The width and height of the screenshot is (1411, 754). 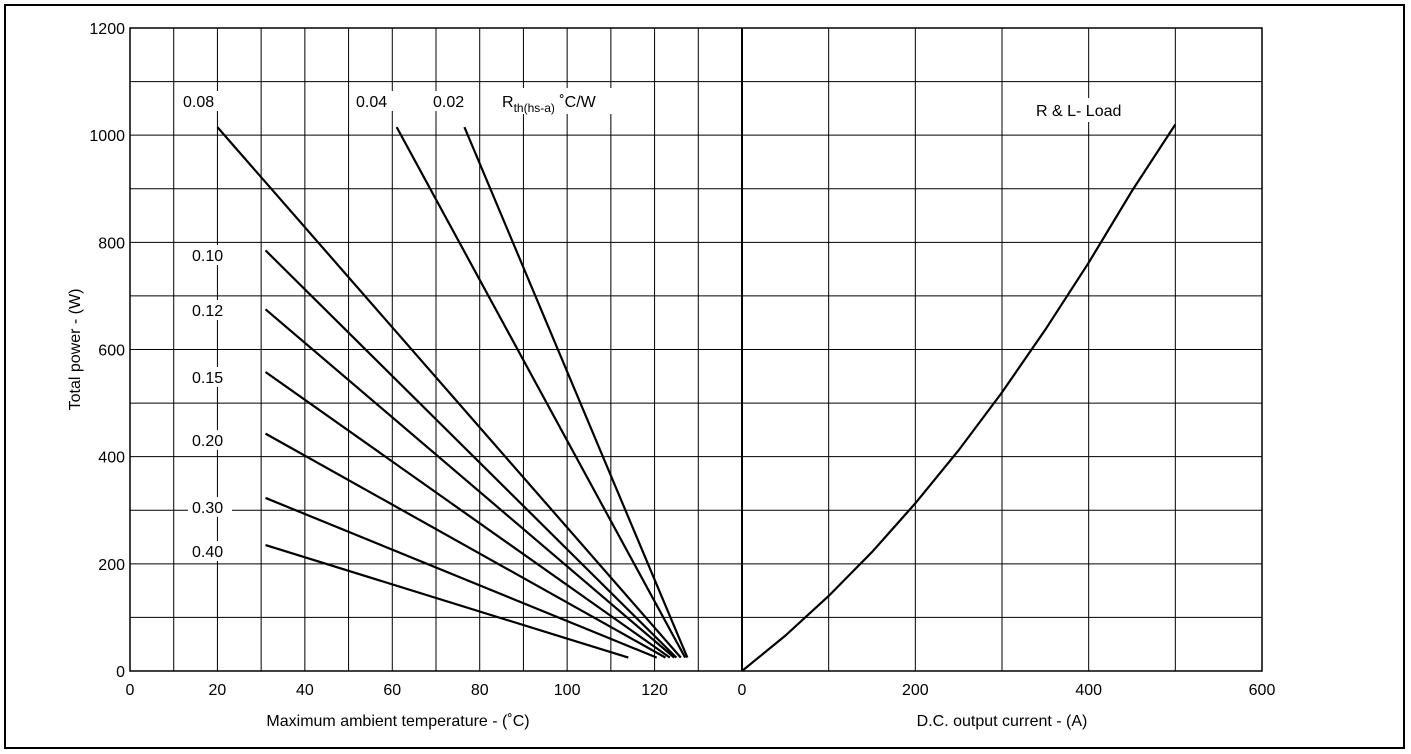 I want to click on legend-title-bg, so click(x=566, y=101).